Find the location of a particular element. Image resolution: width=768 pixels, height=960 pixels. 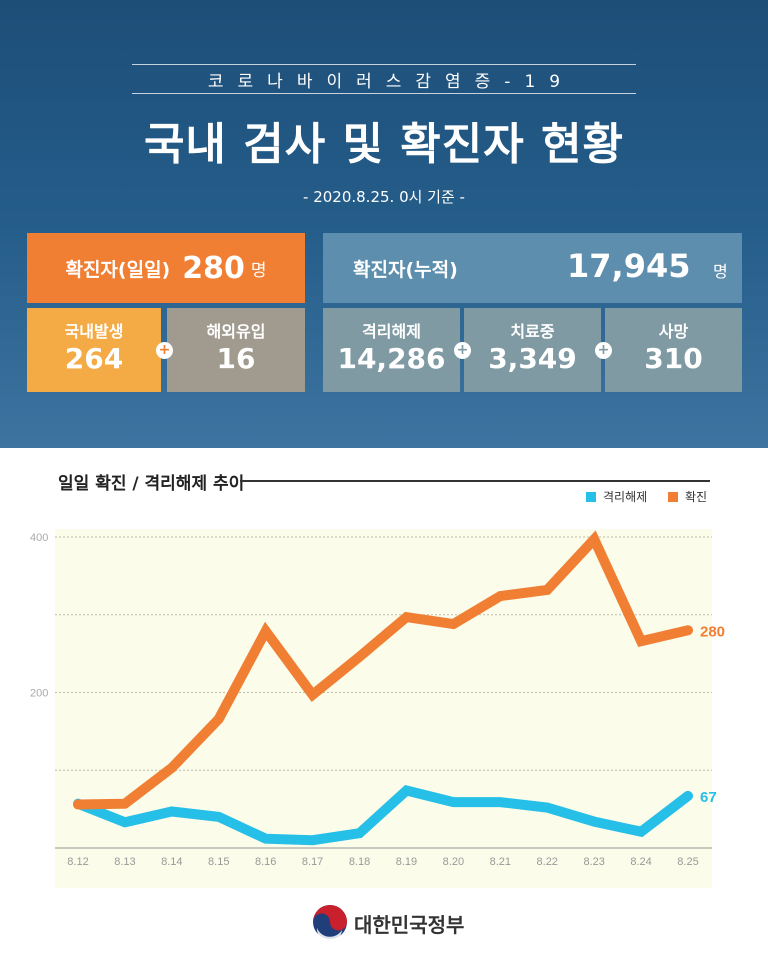

x-tick-label: 8.13 is located at coordinates (124, 862).